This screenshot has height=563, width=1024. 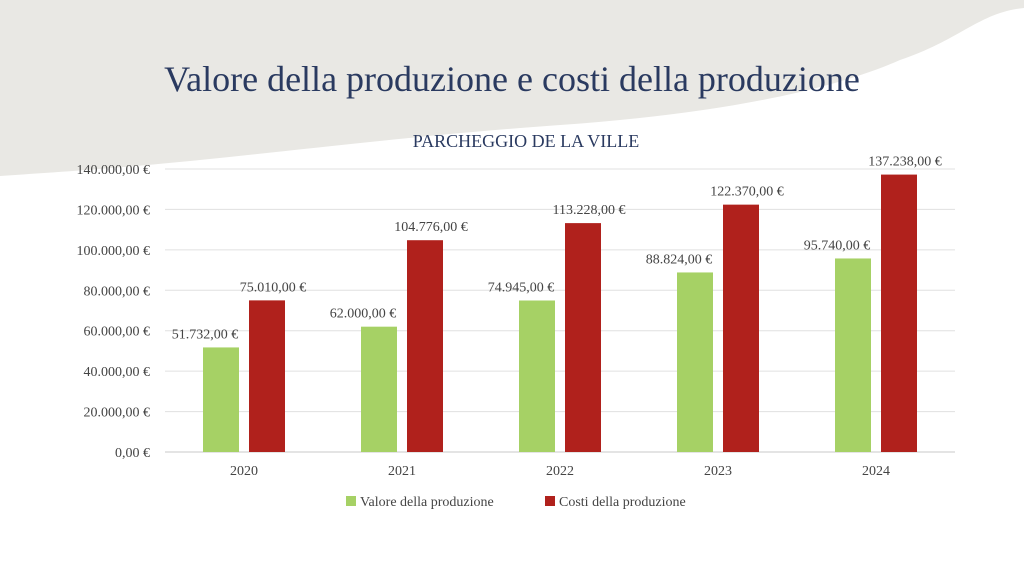 What do you see at coordinates (117, 413) in the screenshot?
I see `y-tick-label: 20.000,00 €` at bounding box center [117, 413].